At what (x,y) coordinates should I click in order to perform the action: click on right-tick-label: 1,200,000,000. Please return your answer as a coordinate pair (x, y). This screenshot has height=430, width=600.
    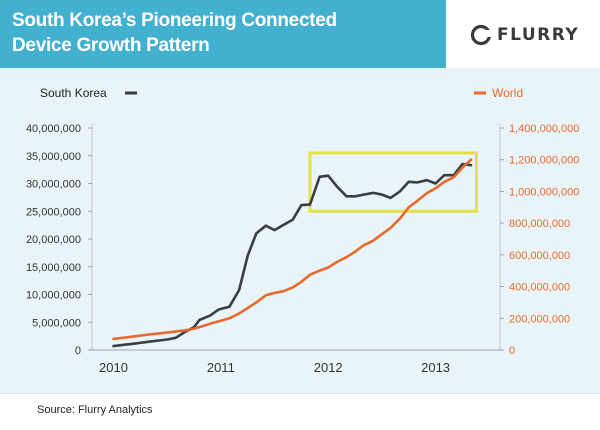
    Looking at the image, I should click on (544, 161).